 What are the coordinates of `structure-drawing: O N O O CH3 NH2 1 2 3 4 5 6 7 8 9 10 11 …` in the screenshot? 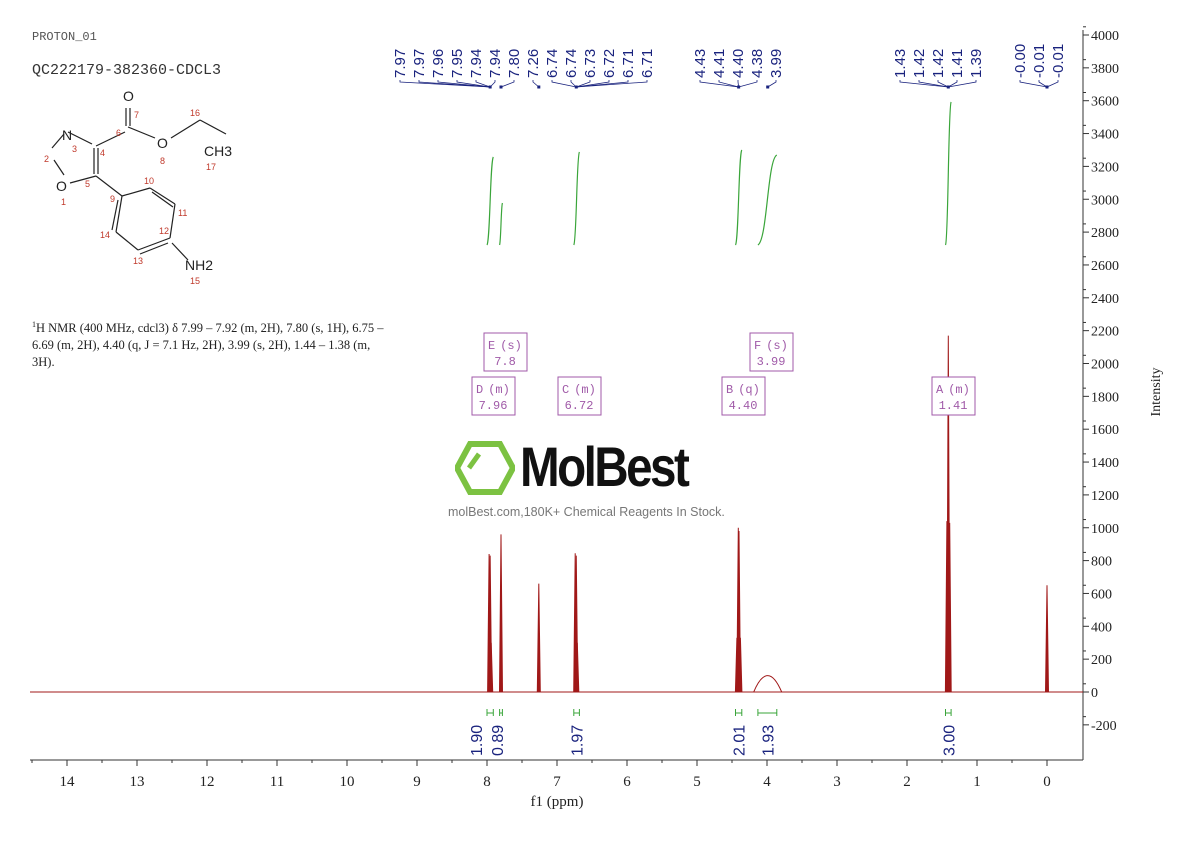 It's located at (138, 187).